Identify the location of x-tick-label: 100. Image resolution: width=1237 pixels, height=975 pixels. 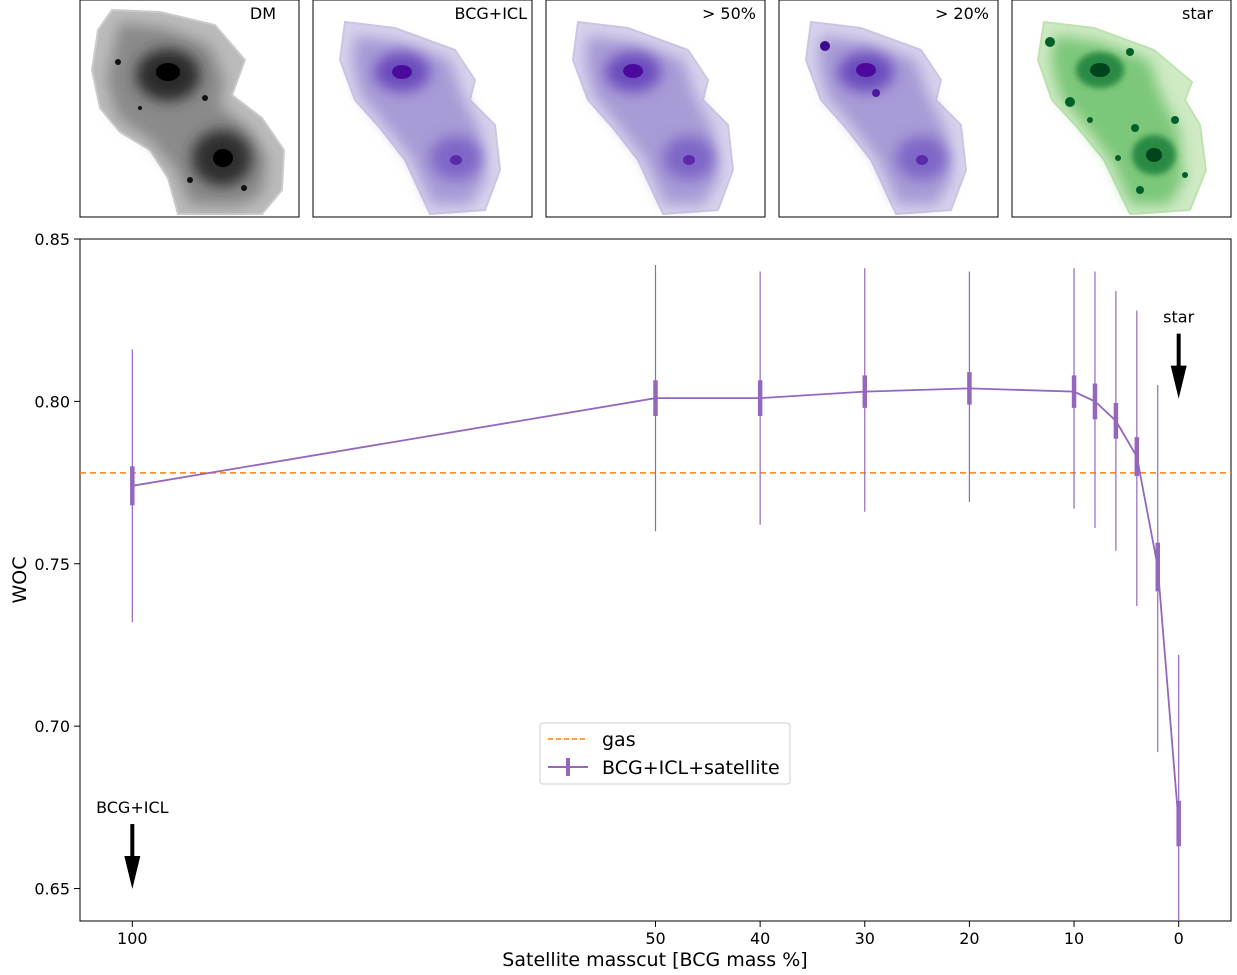
(132, 938).